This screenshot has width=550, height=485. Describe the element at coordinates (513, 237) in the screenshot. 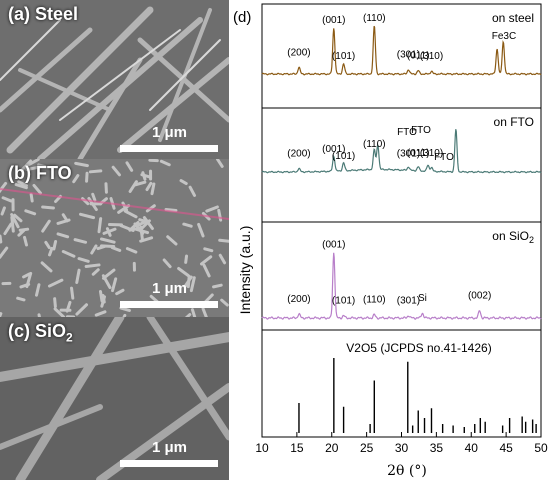

I see `panel-title: on SiO2` at that location.